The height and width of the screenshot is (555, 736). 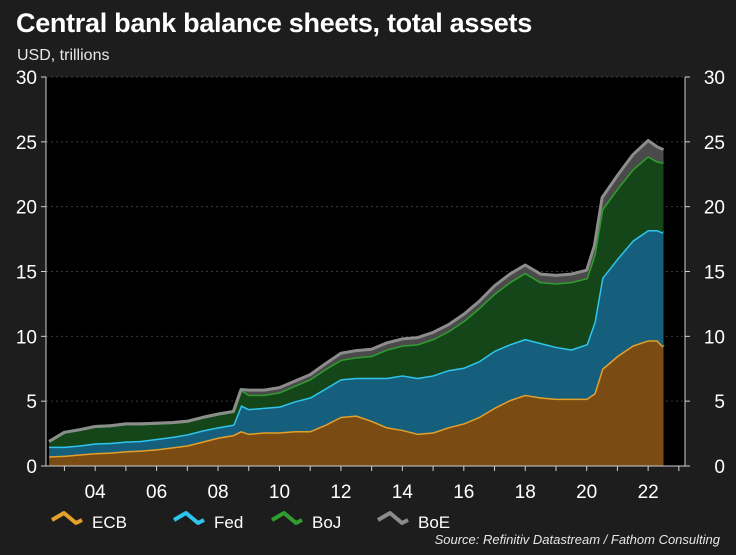 I want to click on x-tick-label: 06, so click(x=156, y=492).